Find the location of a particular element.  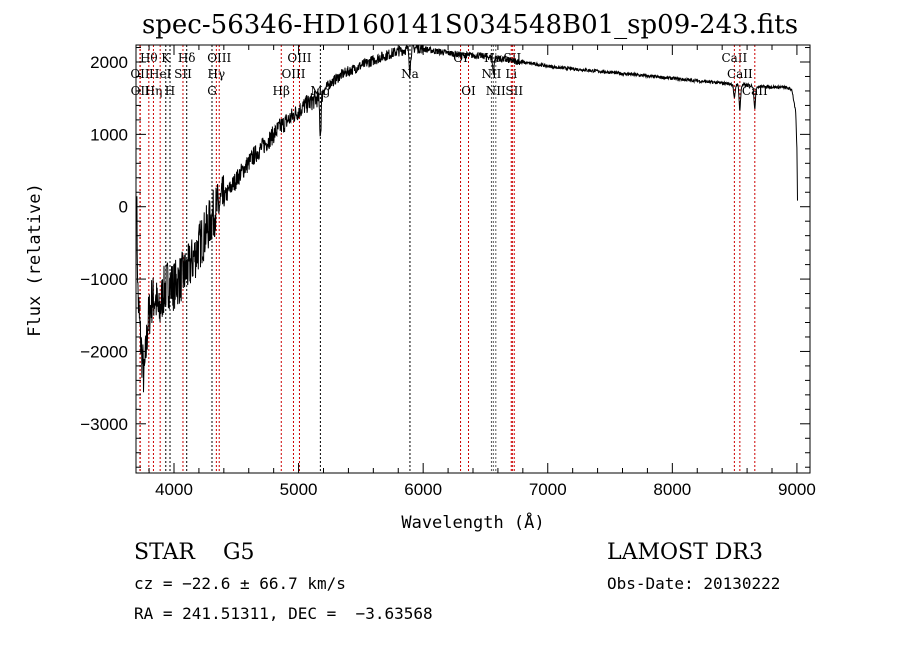

x-tick-label: 8000 is located at coordinates (672, 489).